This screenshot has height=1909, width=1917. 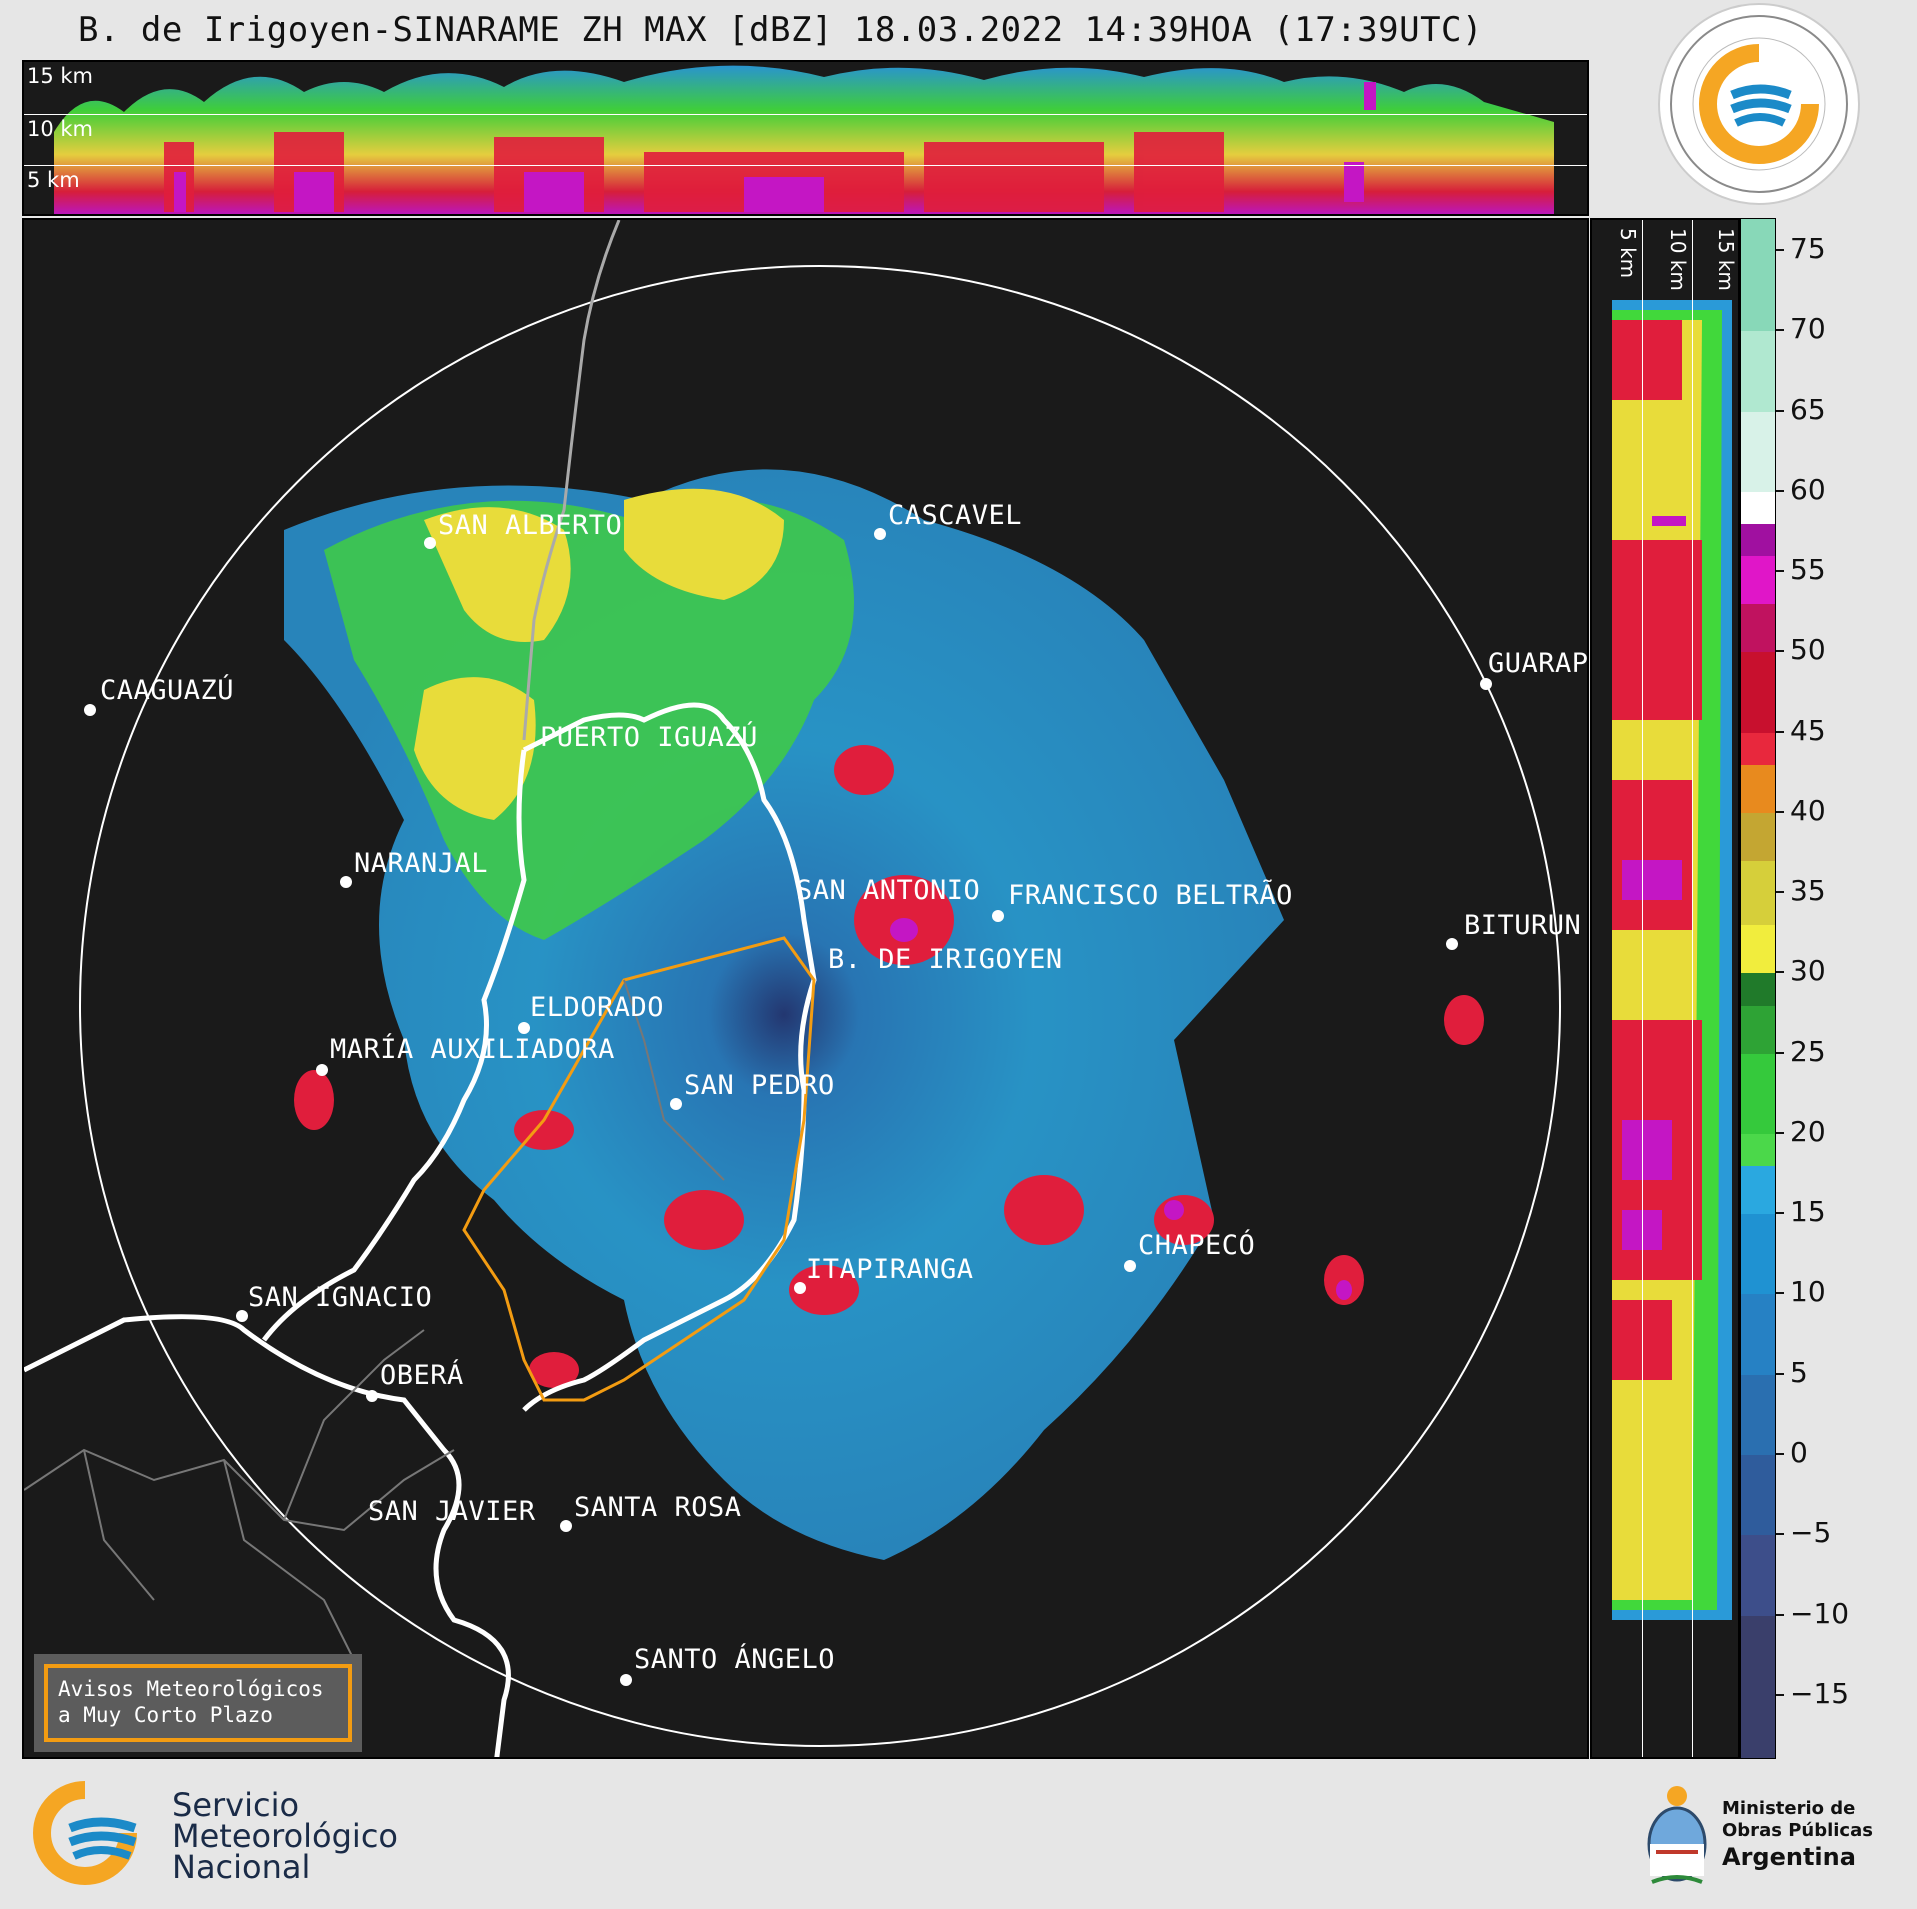 What do you see at coordinates (421, 863) in the screenshot?
I see `city-label-naranjal: NARANJAL` at bounding box center [421, 863].